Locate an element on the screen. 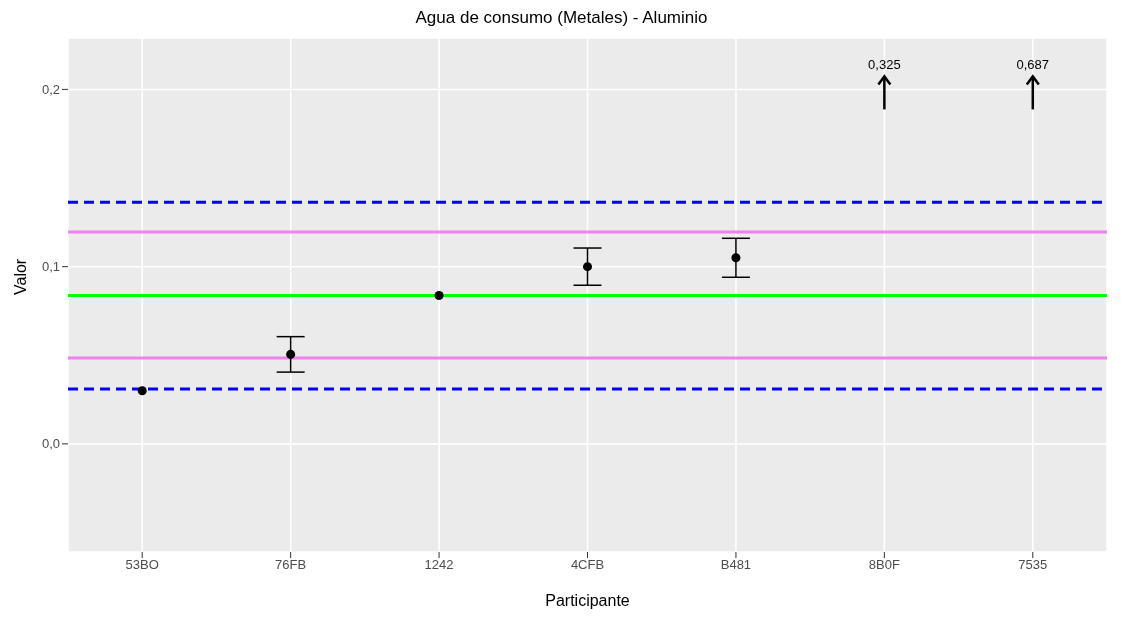  x-tick-label: 76FB is located at coordinates (291, 565).